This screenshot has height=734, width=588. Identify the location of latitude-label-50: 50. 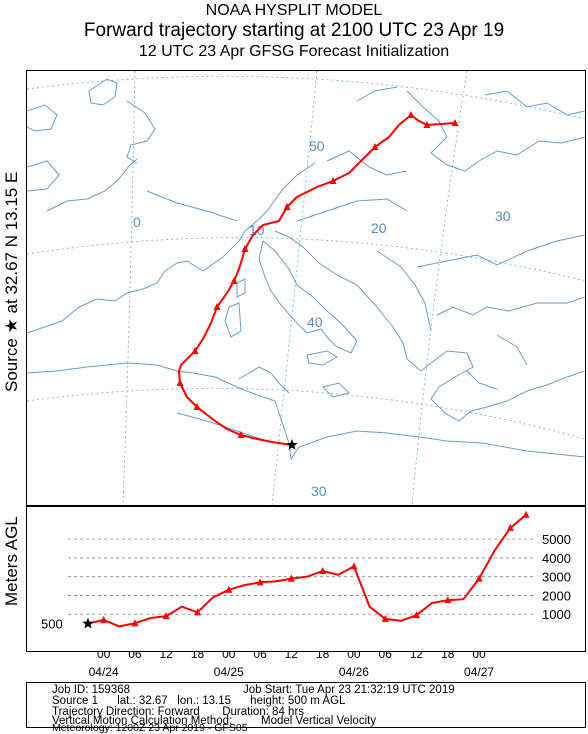
(317, 146).